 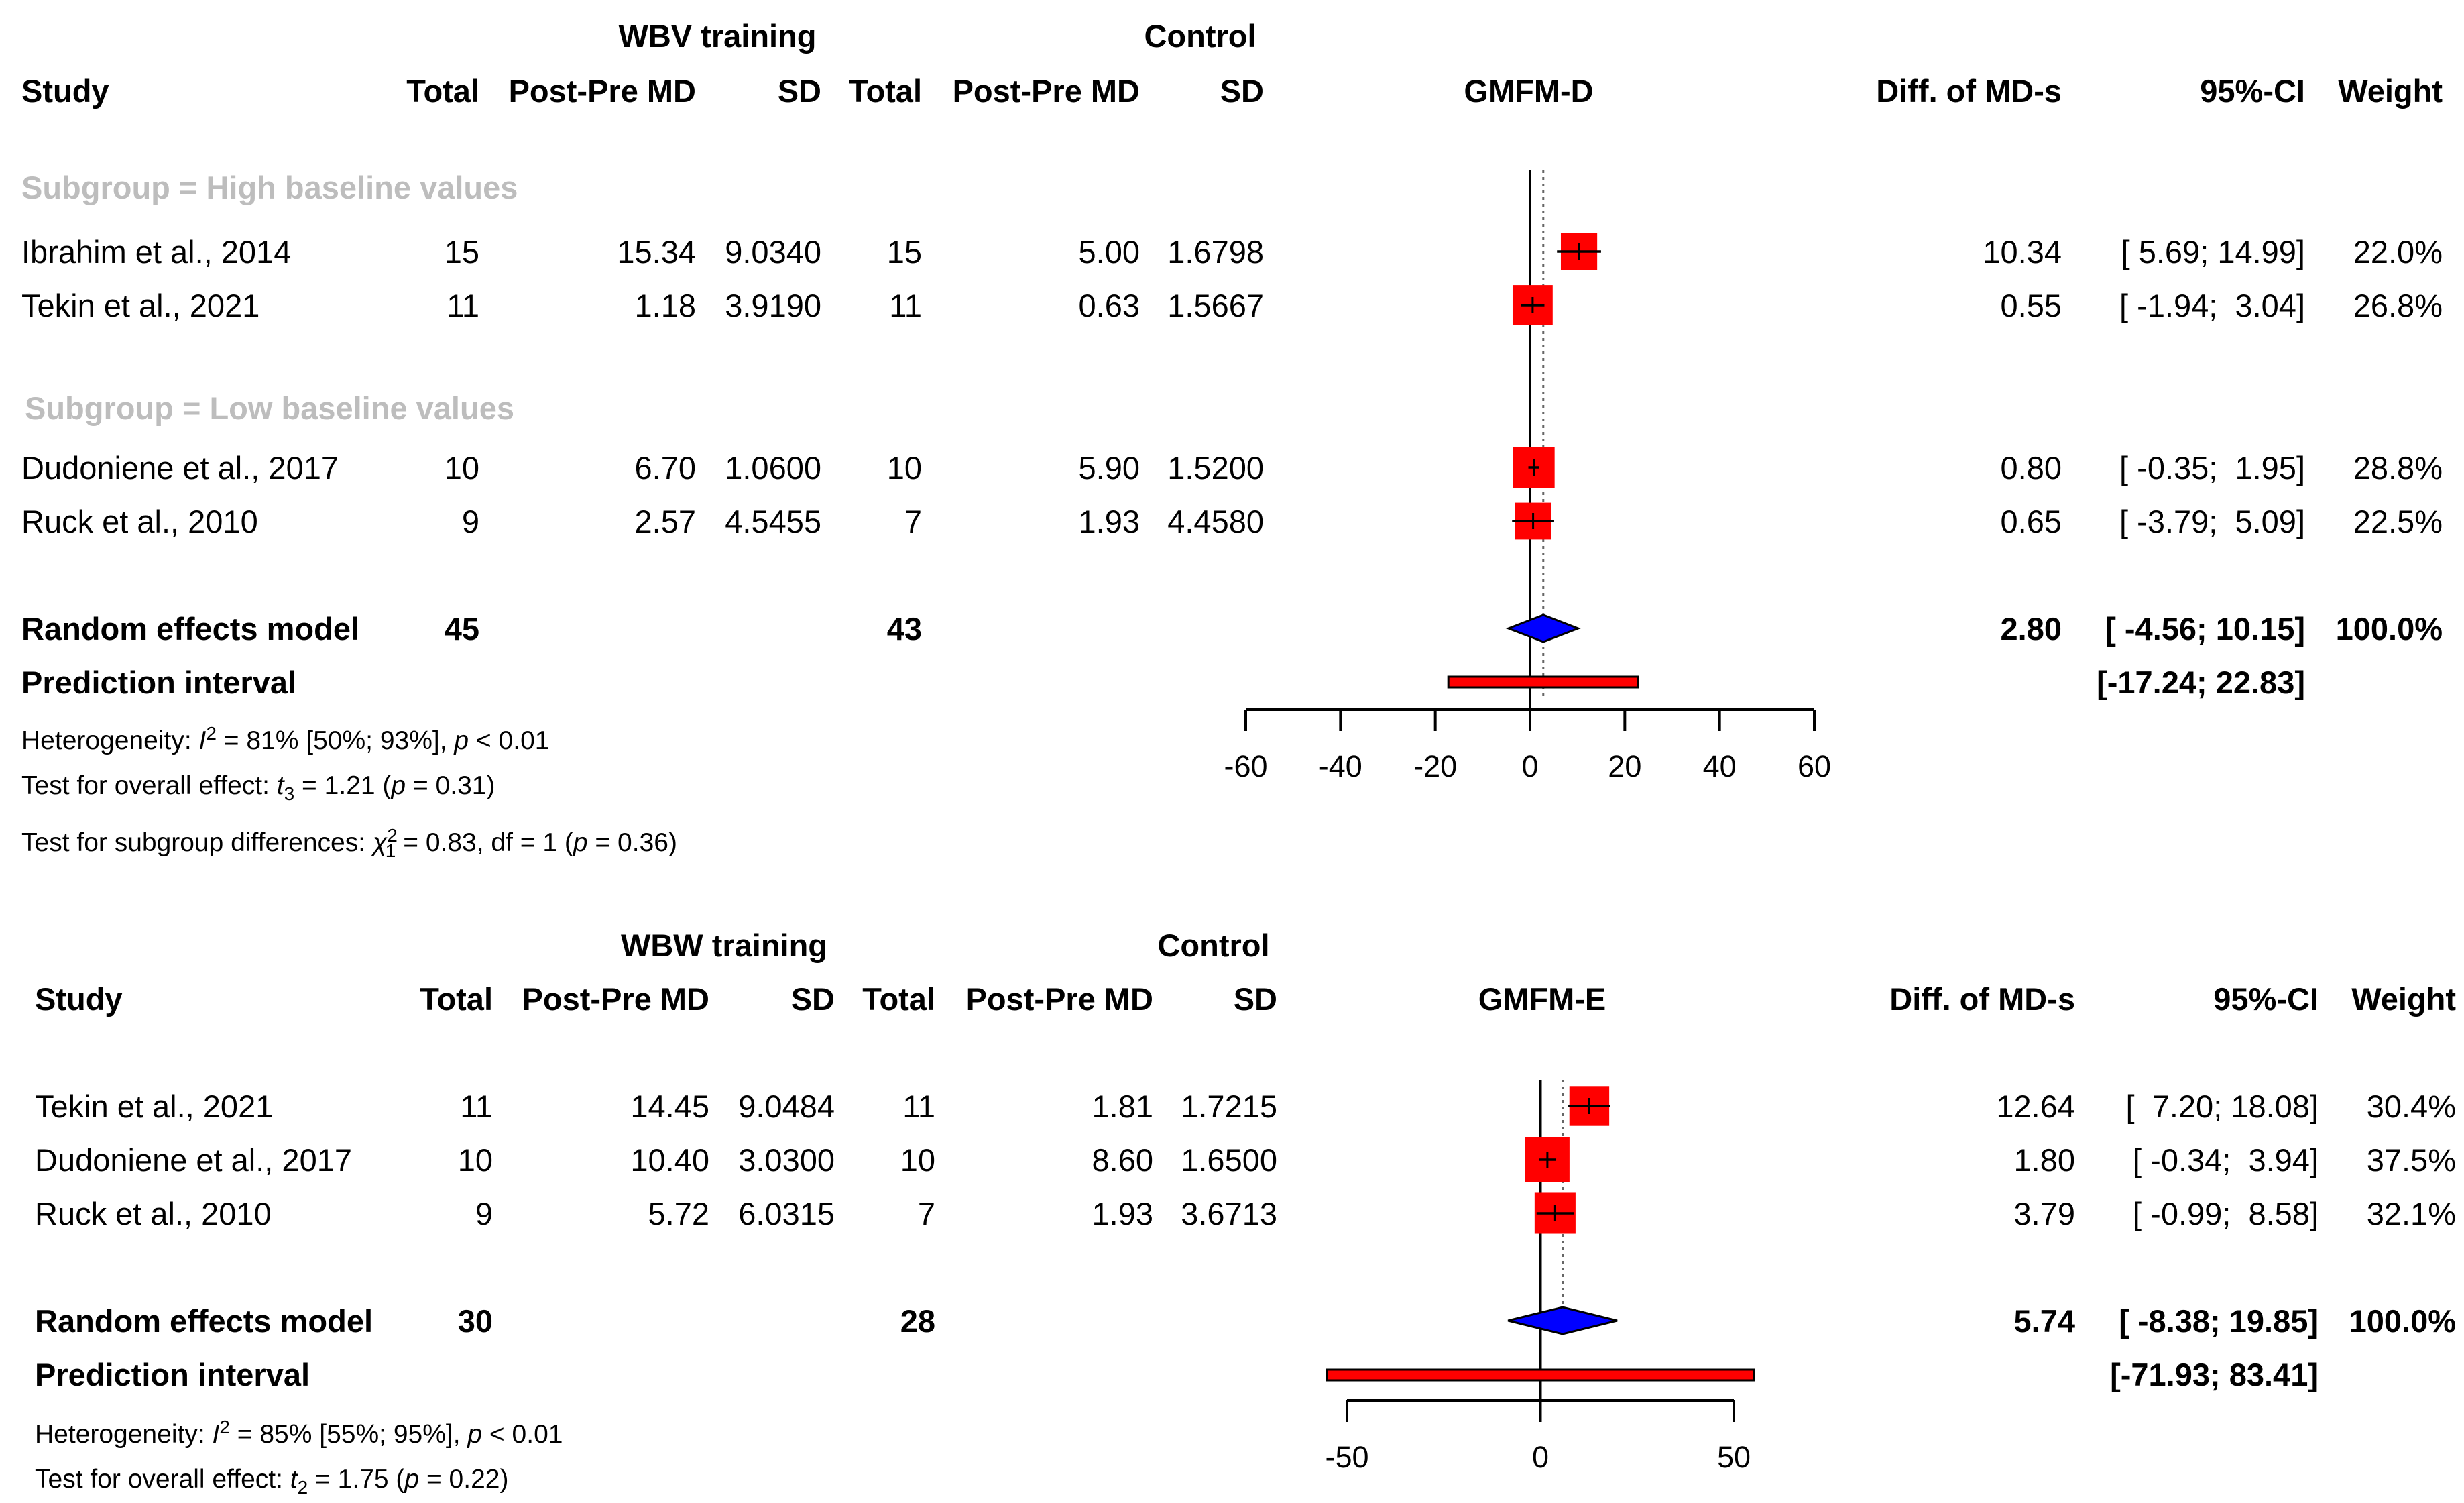 I want to click on ci-value: [ -3.79; 5.09], so click(x=2212, y=522).